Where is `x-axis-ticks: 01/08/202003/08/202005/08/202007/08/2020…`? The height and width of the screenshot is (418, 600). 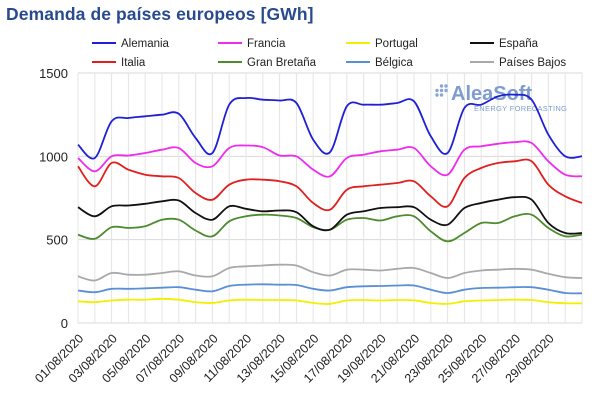 x-axis-ticks: 01/08/202003/08/202005/08/202007/08/2020… is located at coordinates (294, 358).